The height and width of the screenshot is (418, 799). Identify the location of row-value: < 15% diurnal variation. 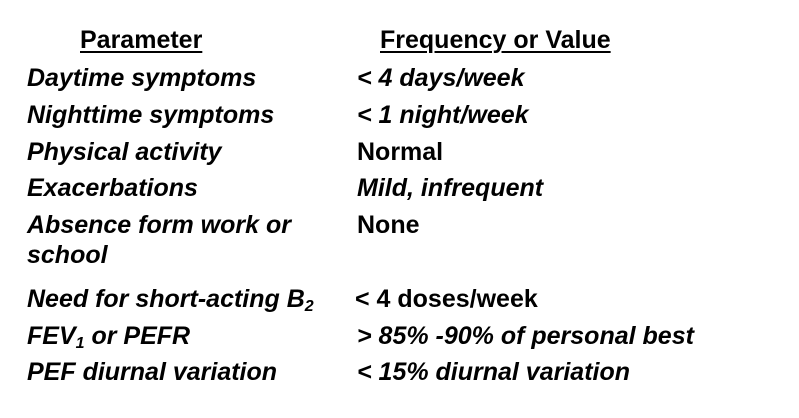
(494, 372).